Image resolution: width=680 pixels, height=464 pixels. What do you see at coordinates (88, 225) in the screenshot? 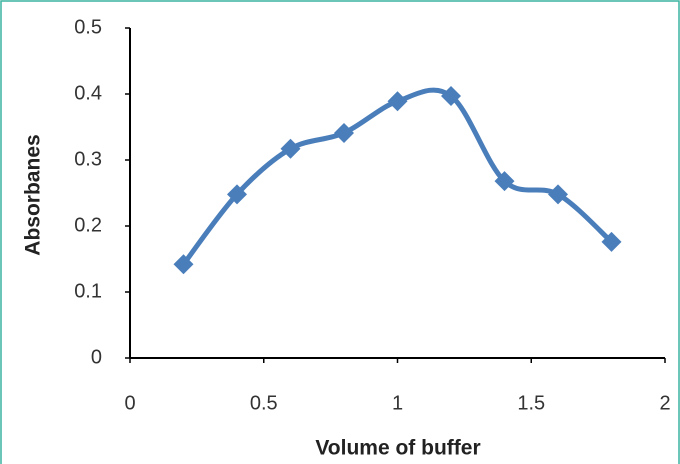
I see `y-tick-label: 0.2` at bounding box center [88, 225].